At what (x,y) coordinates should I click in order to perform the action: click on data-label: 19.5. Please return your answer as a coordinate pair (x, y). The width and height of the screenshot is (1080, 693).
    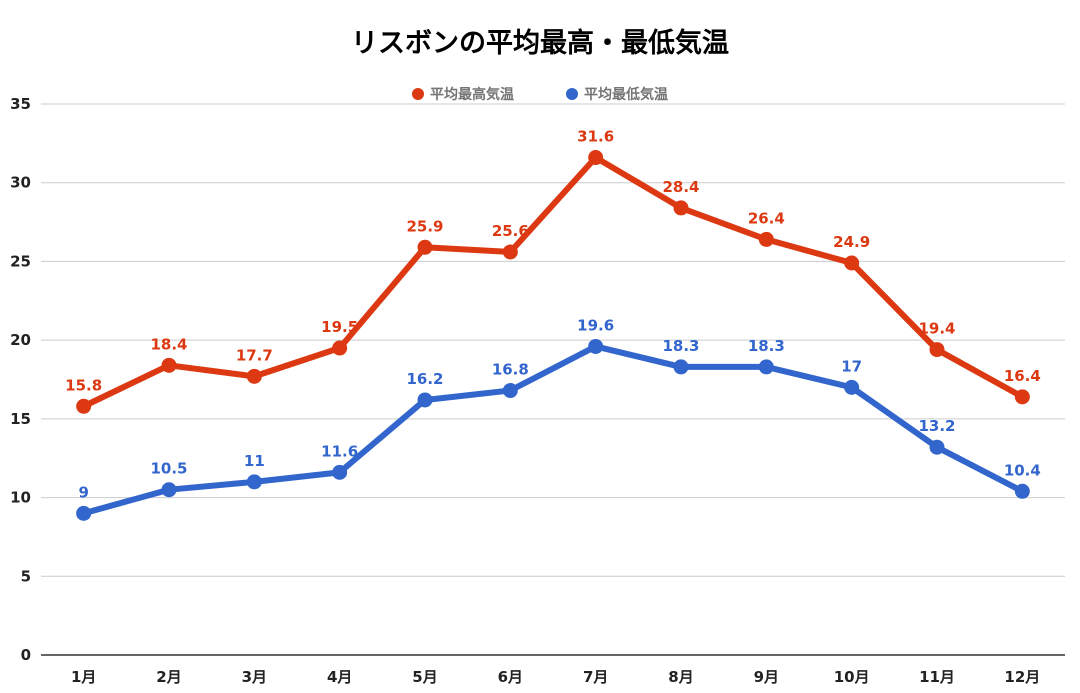
    Looking at the image, I should click on (339, 327).